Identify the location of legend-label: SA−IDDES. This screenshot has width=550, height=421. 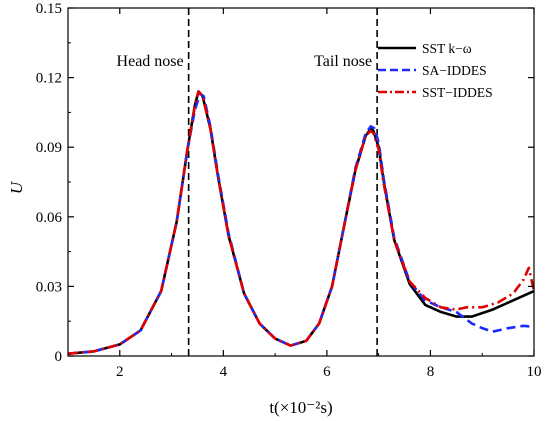
(454, 70).